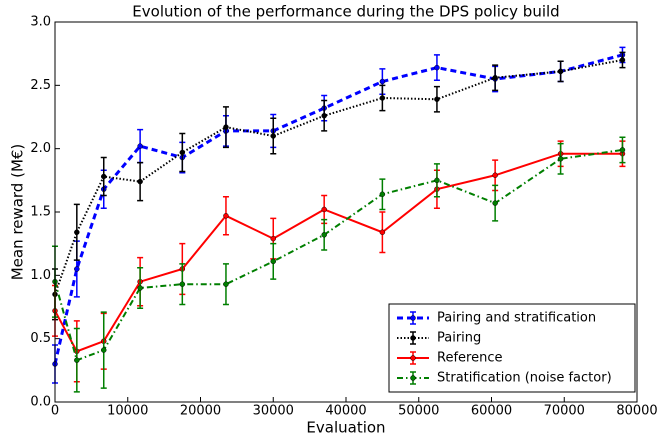 Image resolution: width=666 pixels, height=439 pixels. Describe the element at coordinates (40, 212) in the screenshot. I see `y-tick-label: 1.5` at that location.